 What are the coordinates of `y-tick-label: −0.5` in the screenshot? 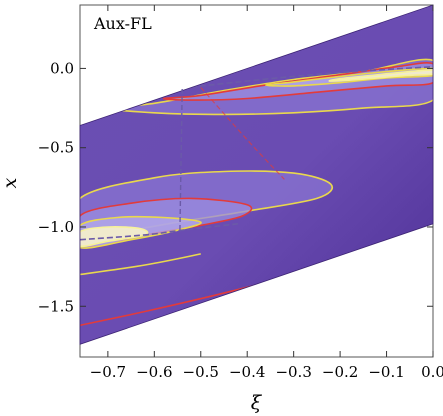 It's located at (56, 148).